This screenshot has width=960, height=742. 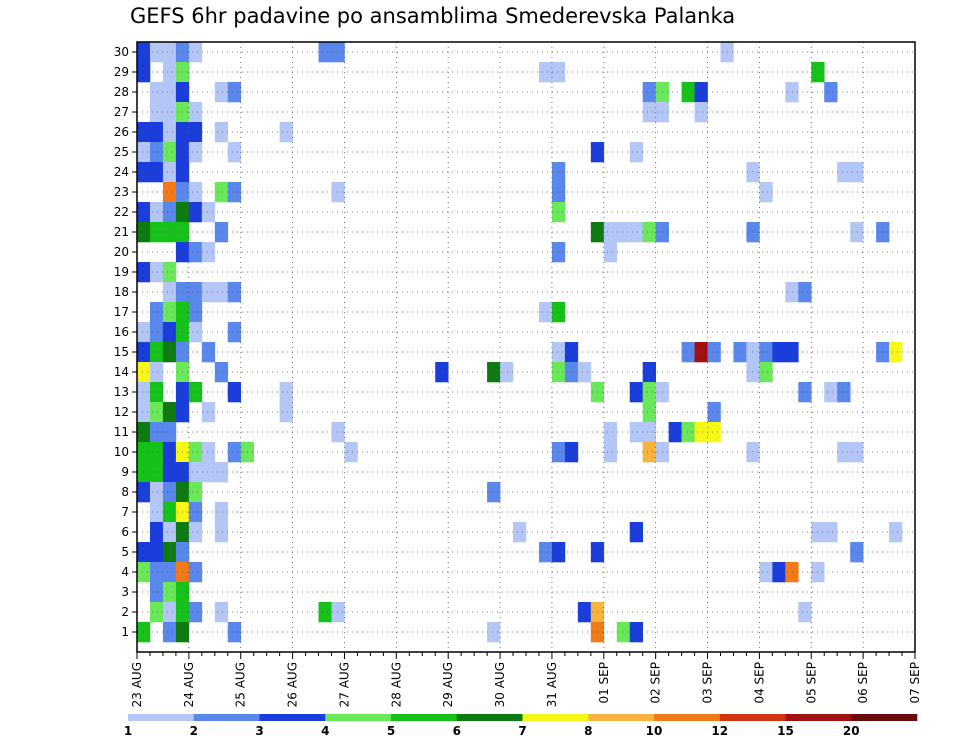 I want to click on x-tick-label: 06 SEP, so click(x=863, y=683).